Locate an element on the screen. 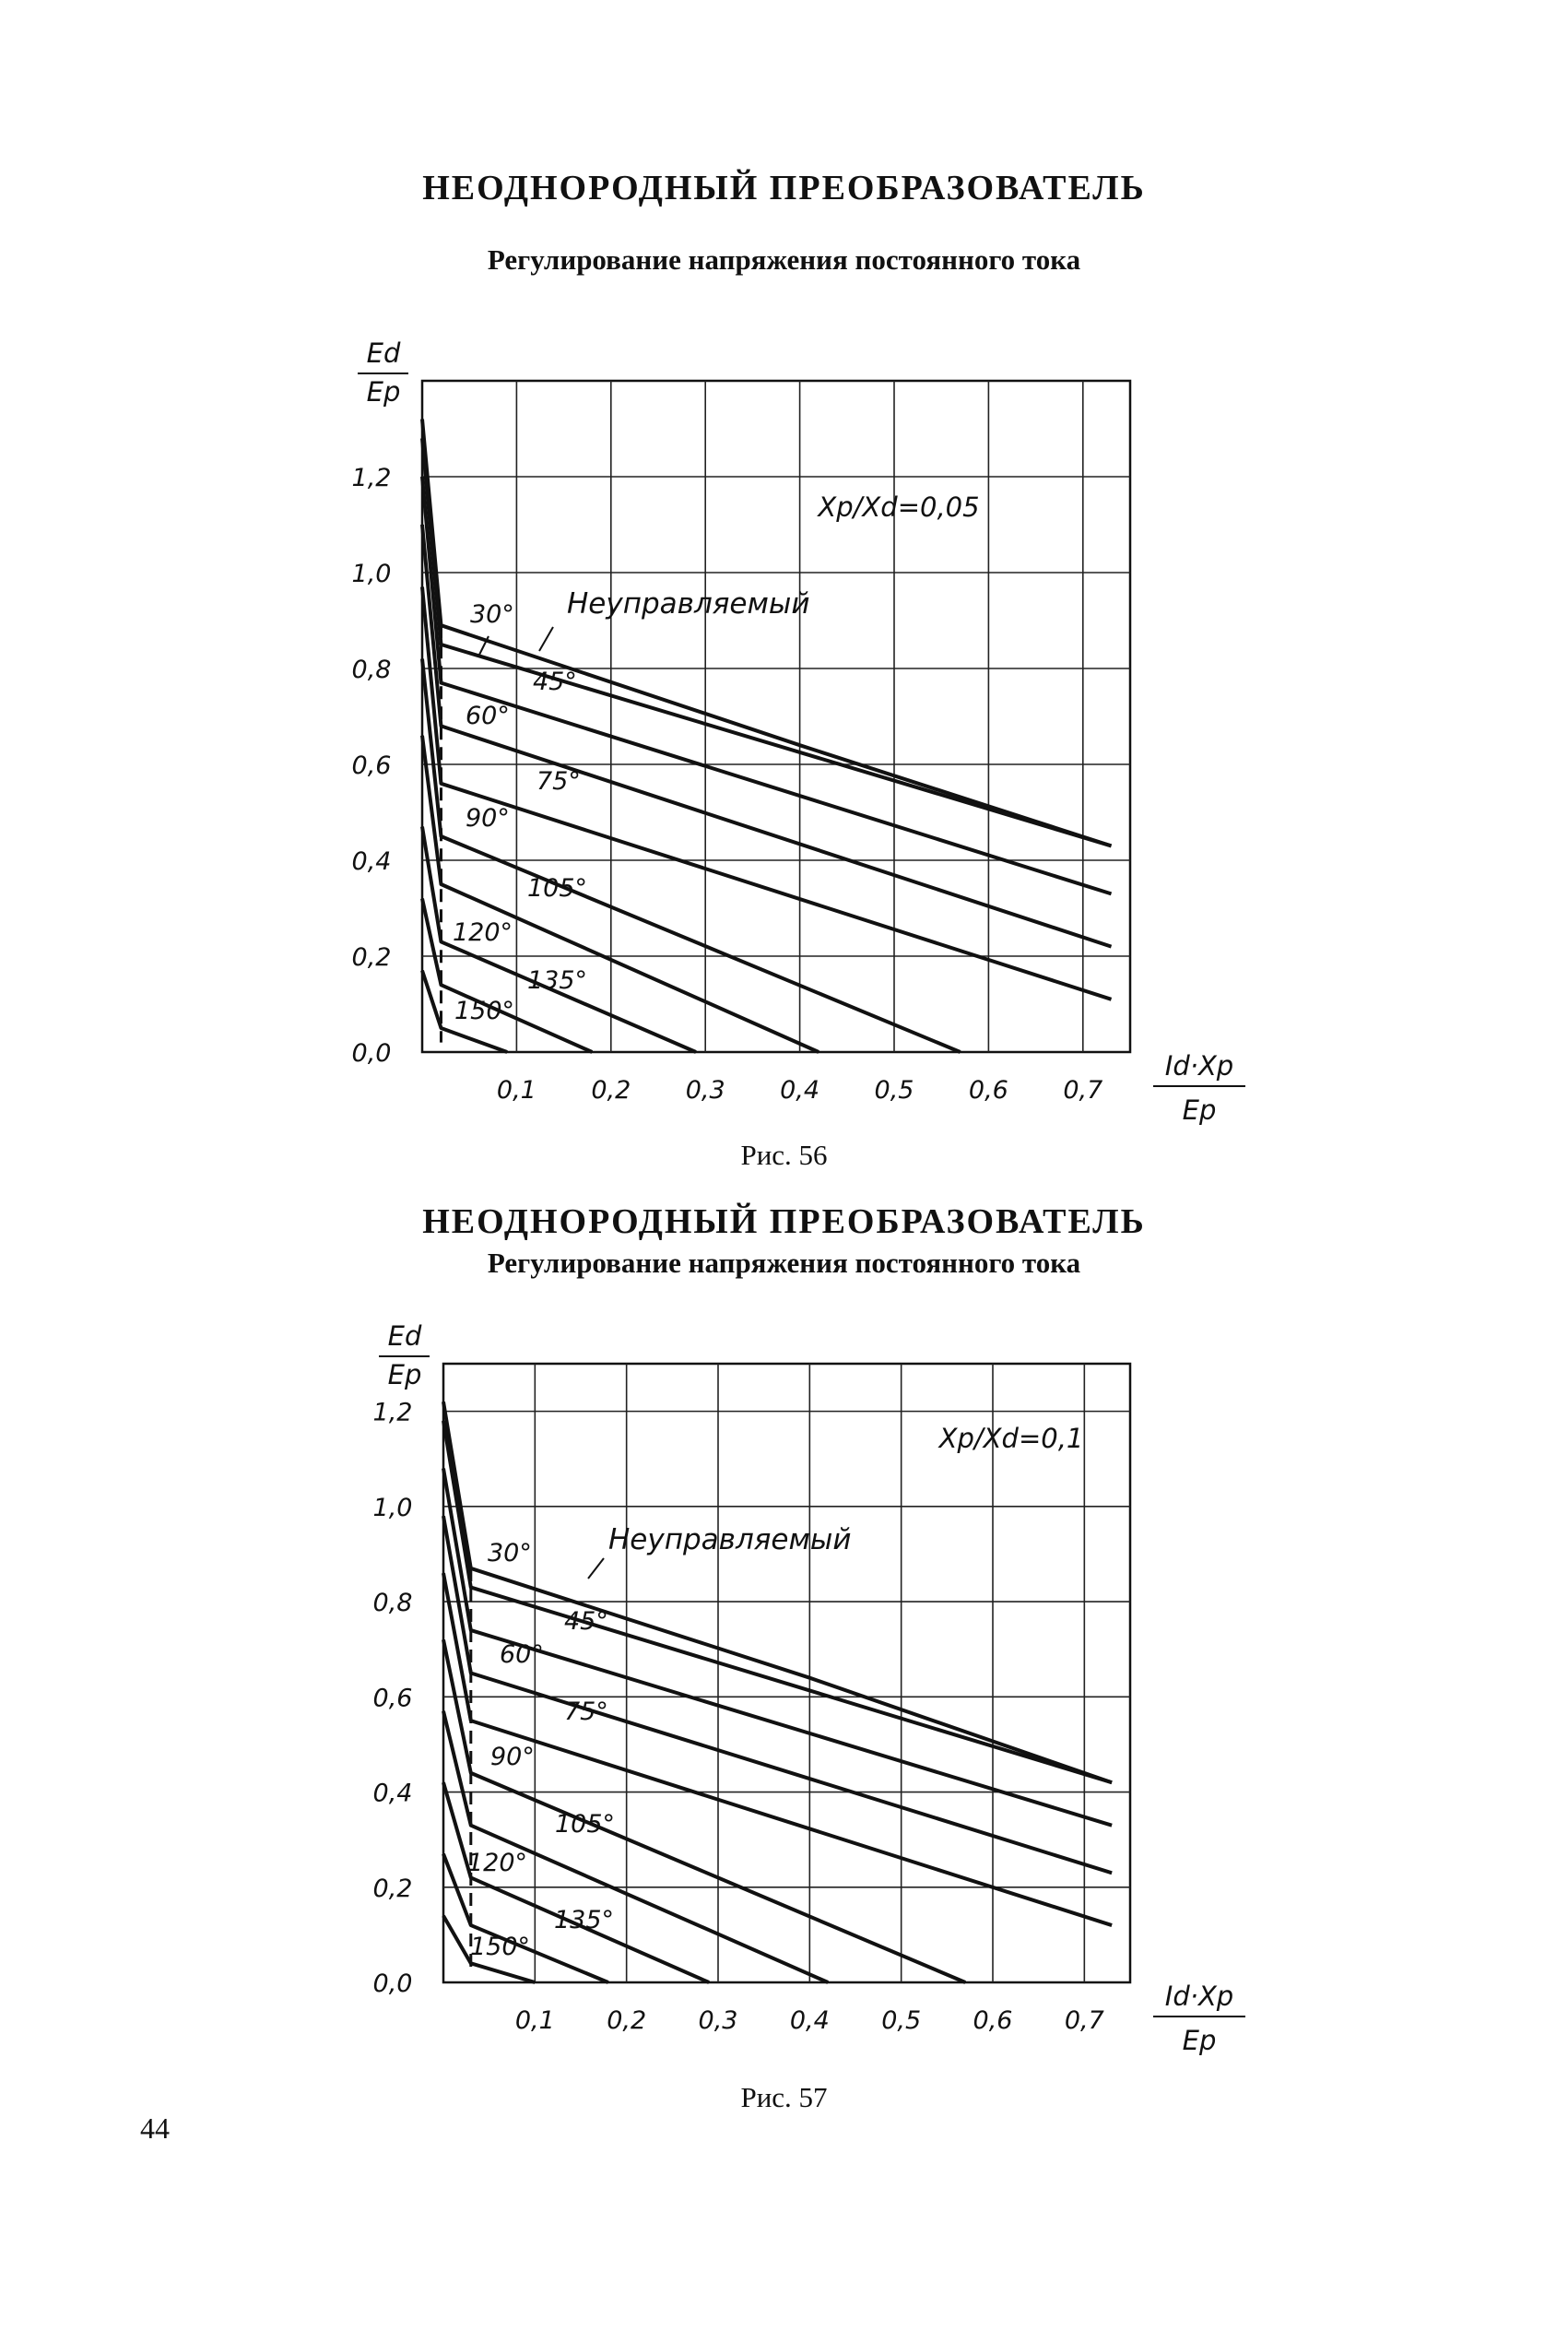 The image size is (1568, 2330). figure-56-caption: Рис. 56 is located at coordinates (784, 1155).